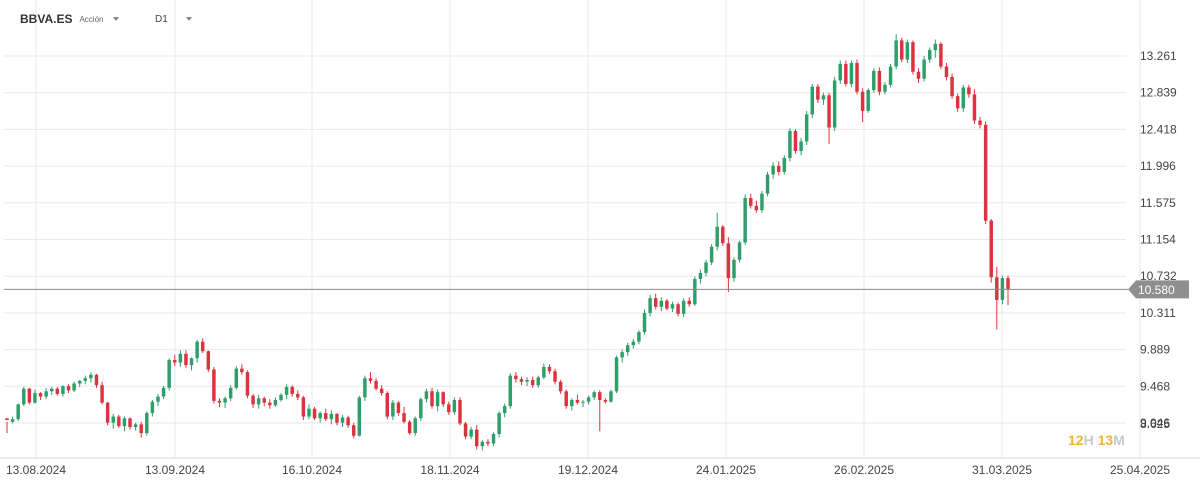 The height and width of the screenshot is (486, 1200). What do you see at coordinates (173, 19) in the screenshot?
I see `timeframe-selector: D1` at bounding box center [173, 19].